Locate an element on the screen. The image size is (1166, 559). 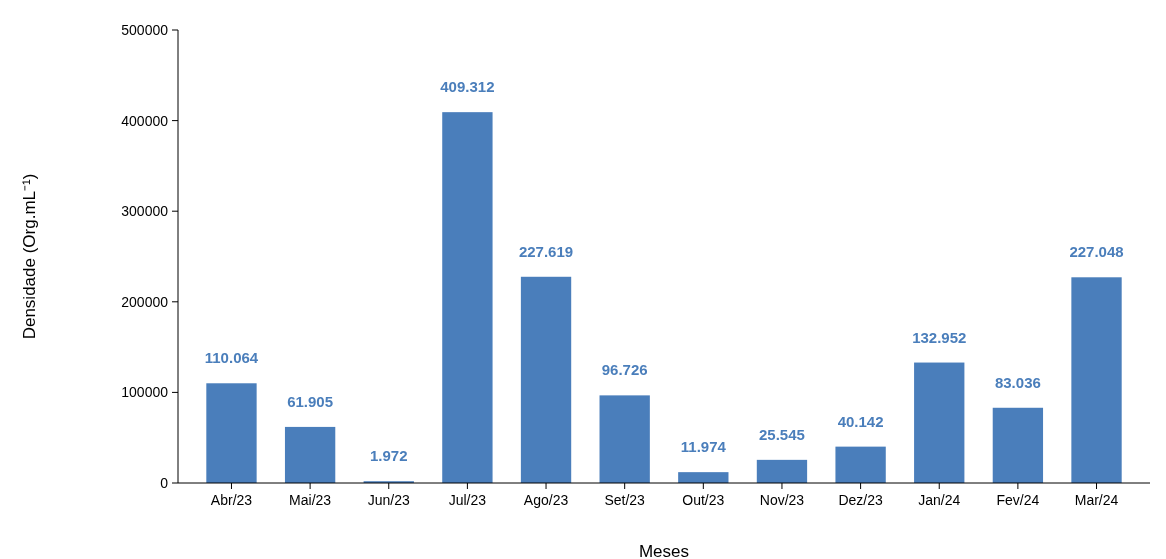
x-tick-label: Mai/23 is located at coordinates (310, 500).